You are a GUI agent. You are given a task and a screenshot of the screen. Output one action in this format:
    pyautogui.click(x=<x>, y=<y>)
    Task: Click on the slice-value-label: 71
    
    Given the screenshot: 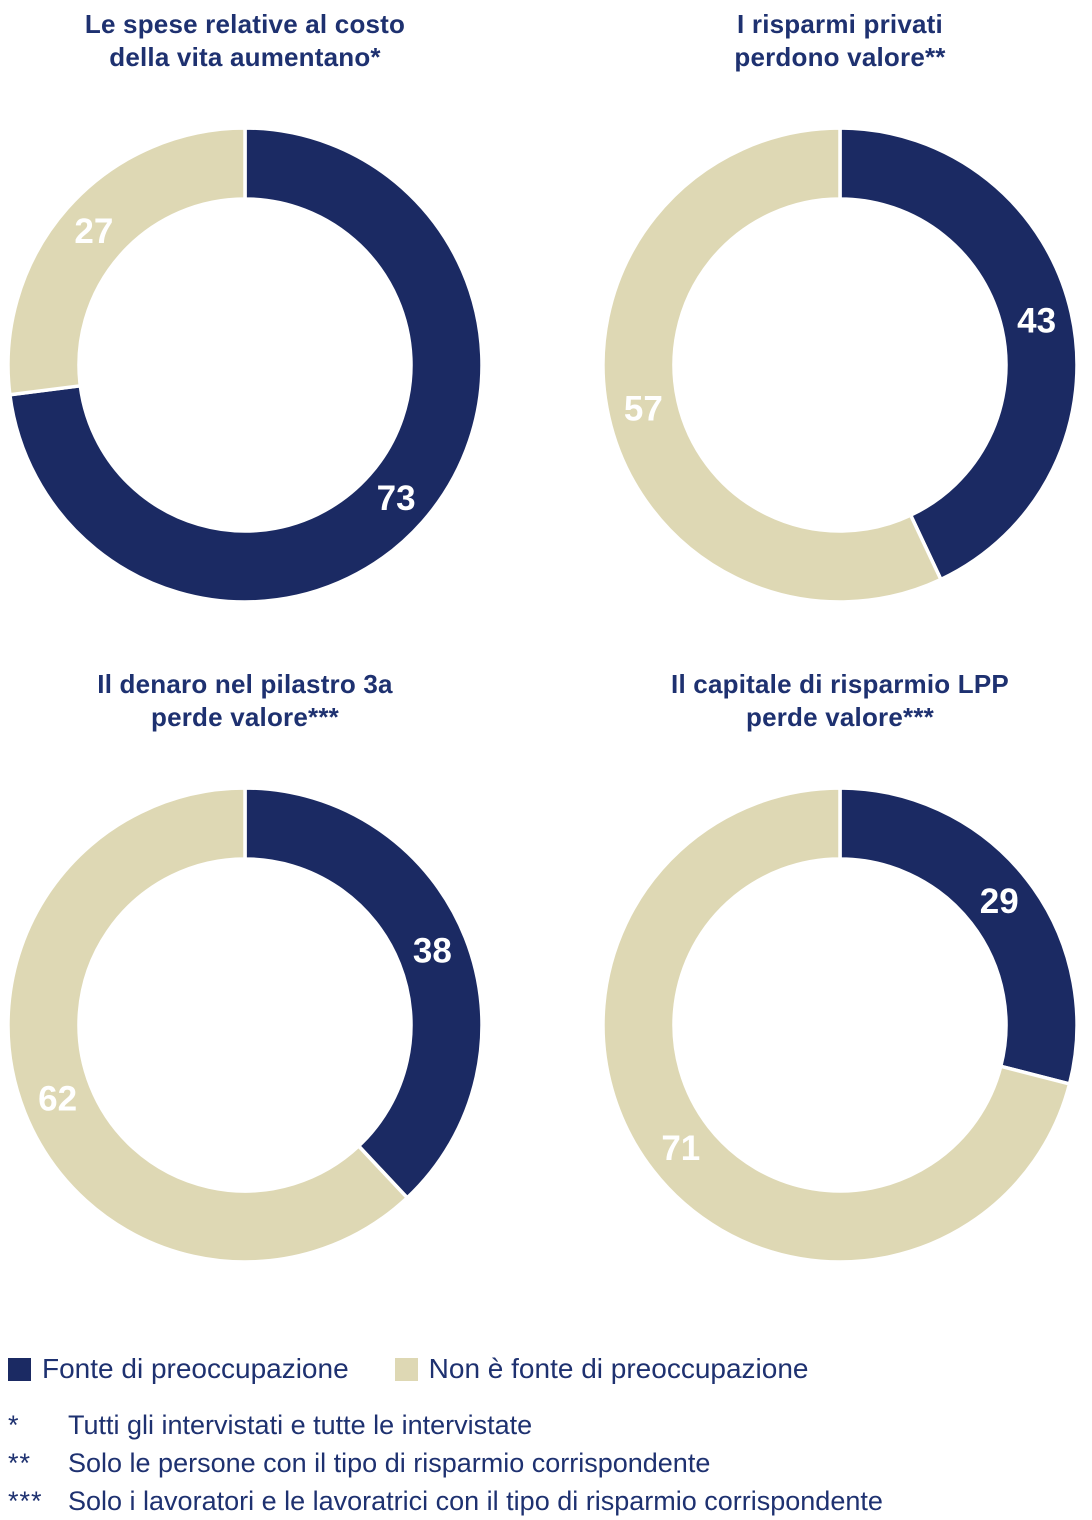 What is the action you would take?
    pyautogui.click(x=680, y=1148)
    